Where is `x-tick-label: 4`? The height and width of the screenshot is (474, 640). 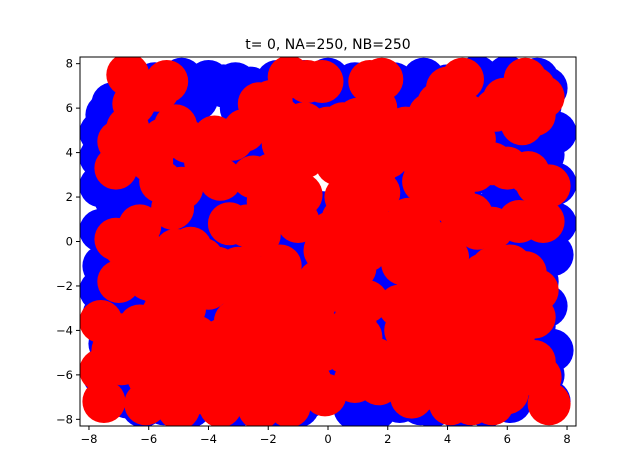 x-tick-label: 4 is located at coordinates (447, 439).